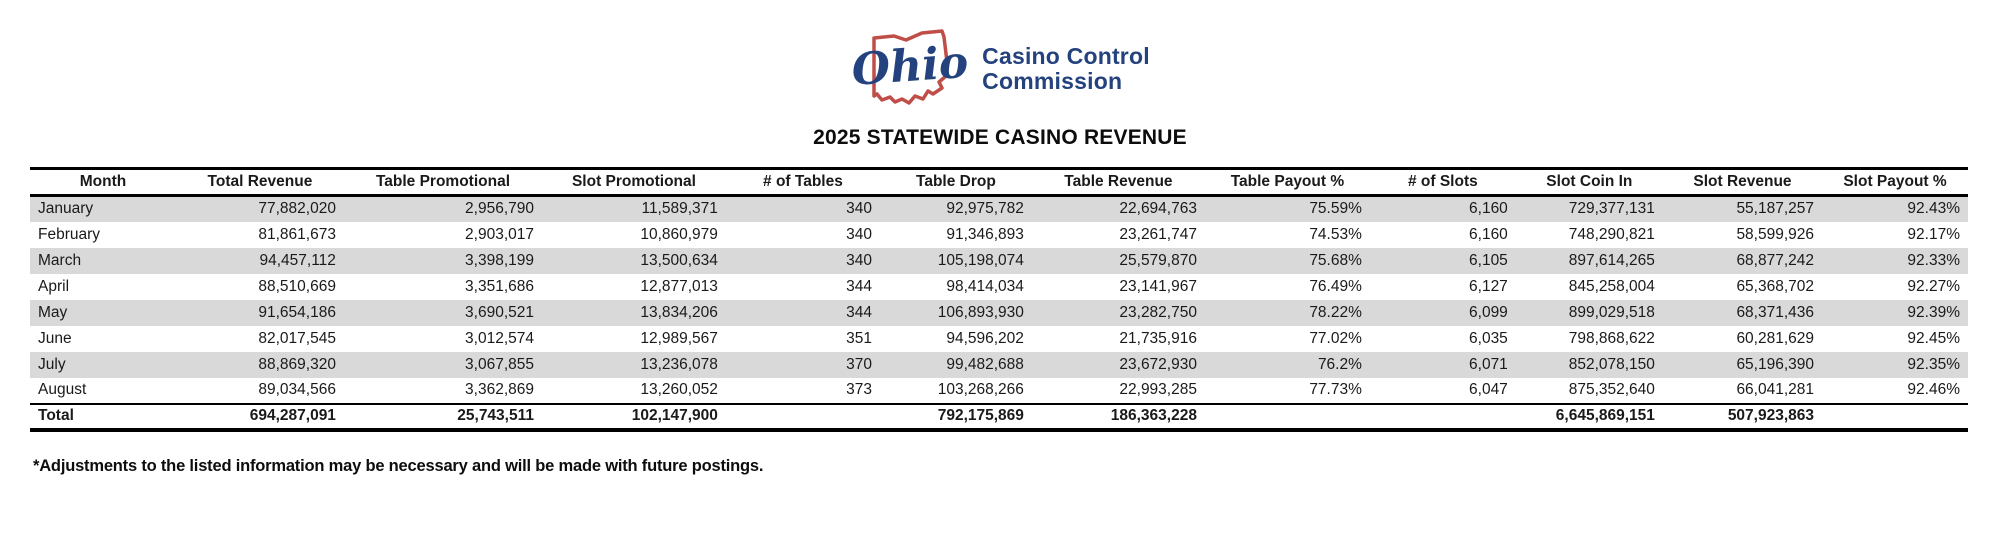  I want to click on value-cell: 92.17%, so click(1933, 234).